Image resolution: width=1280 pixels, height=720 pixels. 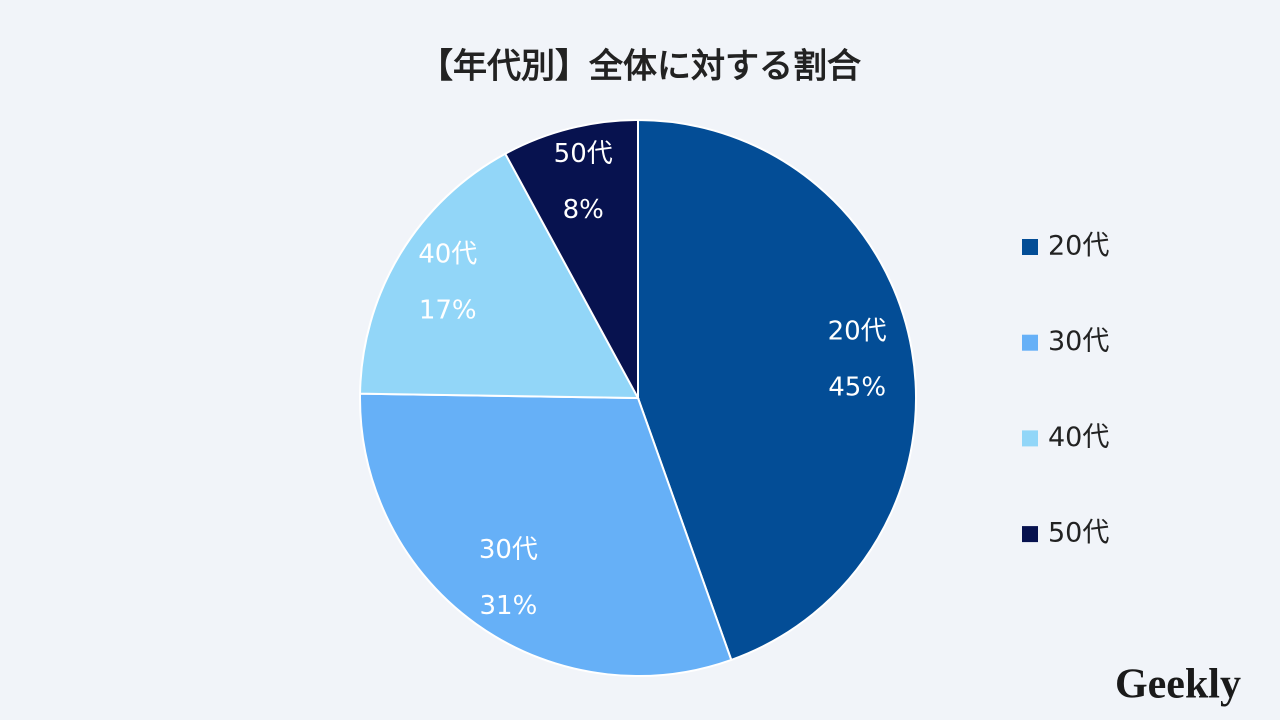 I want to click on slice-category-label: 50代, so click(x=583, y=154).